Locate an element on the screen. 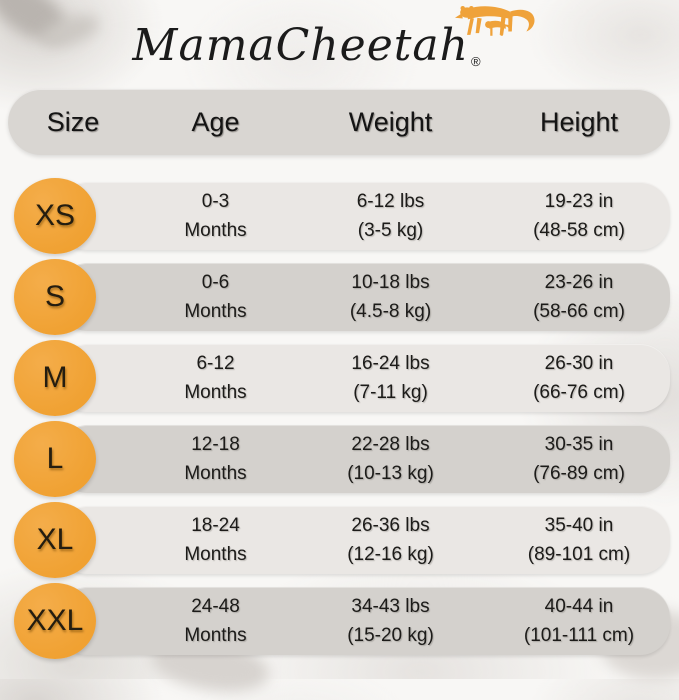  weight-cell: 10-18 lbs (4.5-8 kg) is located at coordinates (390, 297).